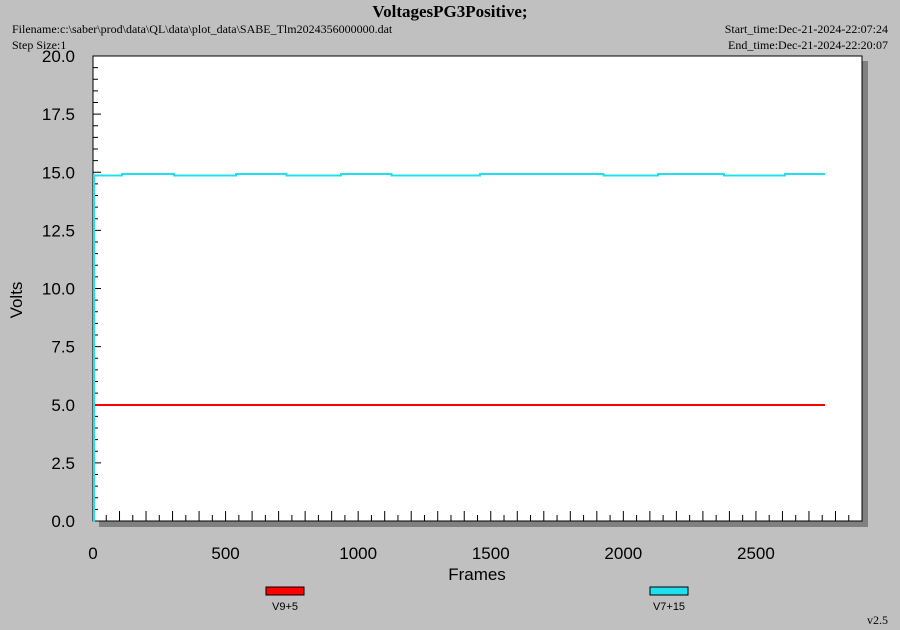 The width and height of the screenshot is (900, 630). Describe the element at coordinates (806, 29) in the screenshot. I see `start-time-label: Start_time:Dec-21-2024-22:07:24` at that location.